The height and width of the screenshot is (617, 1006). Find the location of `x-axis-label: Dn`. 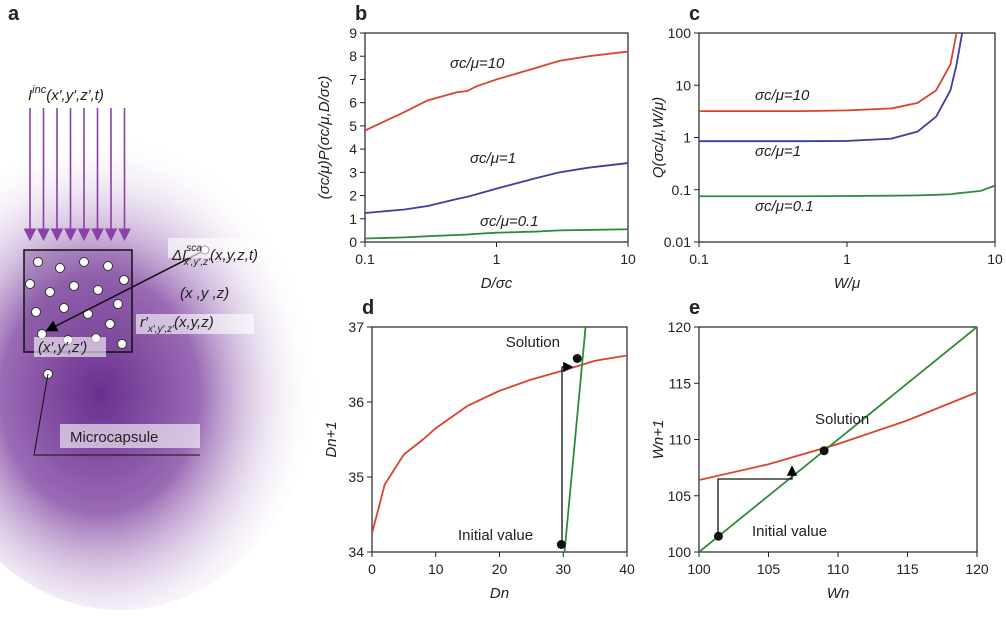

x-axis-label: Dn is located at coordinates (499, 593).